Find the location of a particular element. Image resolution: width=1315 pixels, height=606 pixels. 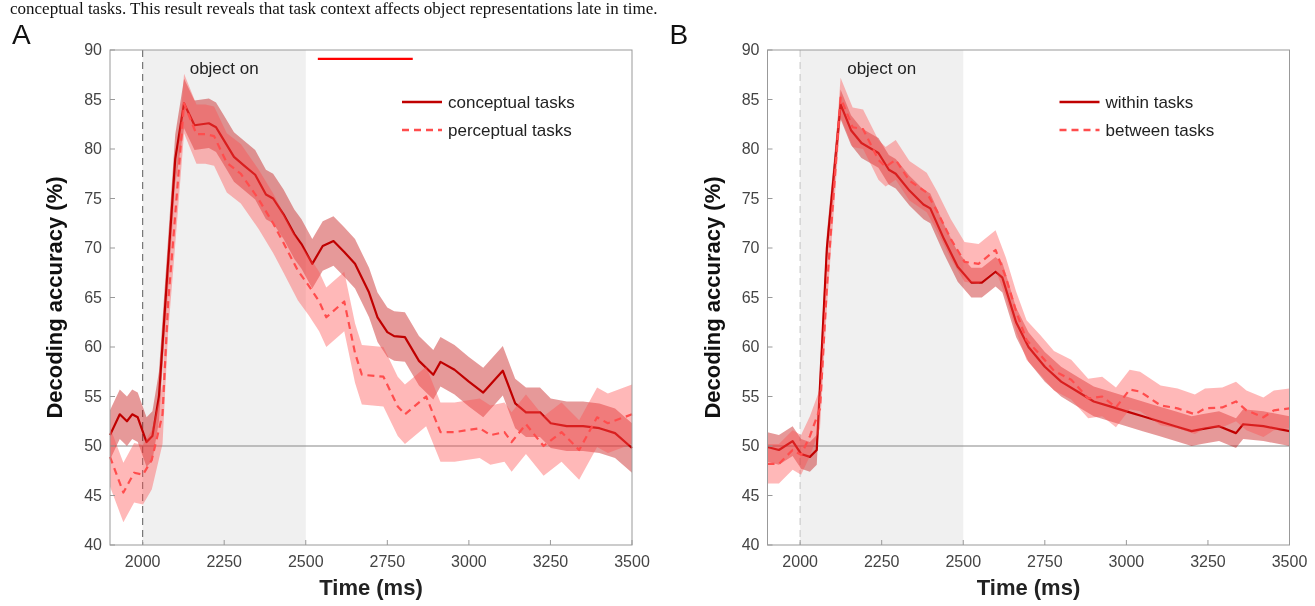

chart-title: A is located at coordinates (21, 34).